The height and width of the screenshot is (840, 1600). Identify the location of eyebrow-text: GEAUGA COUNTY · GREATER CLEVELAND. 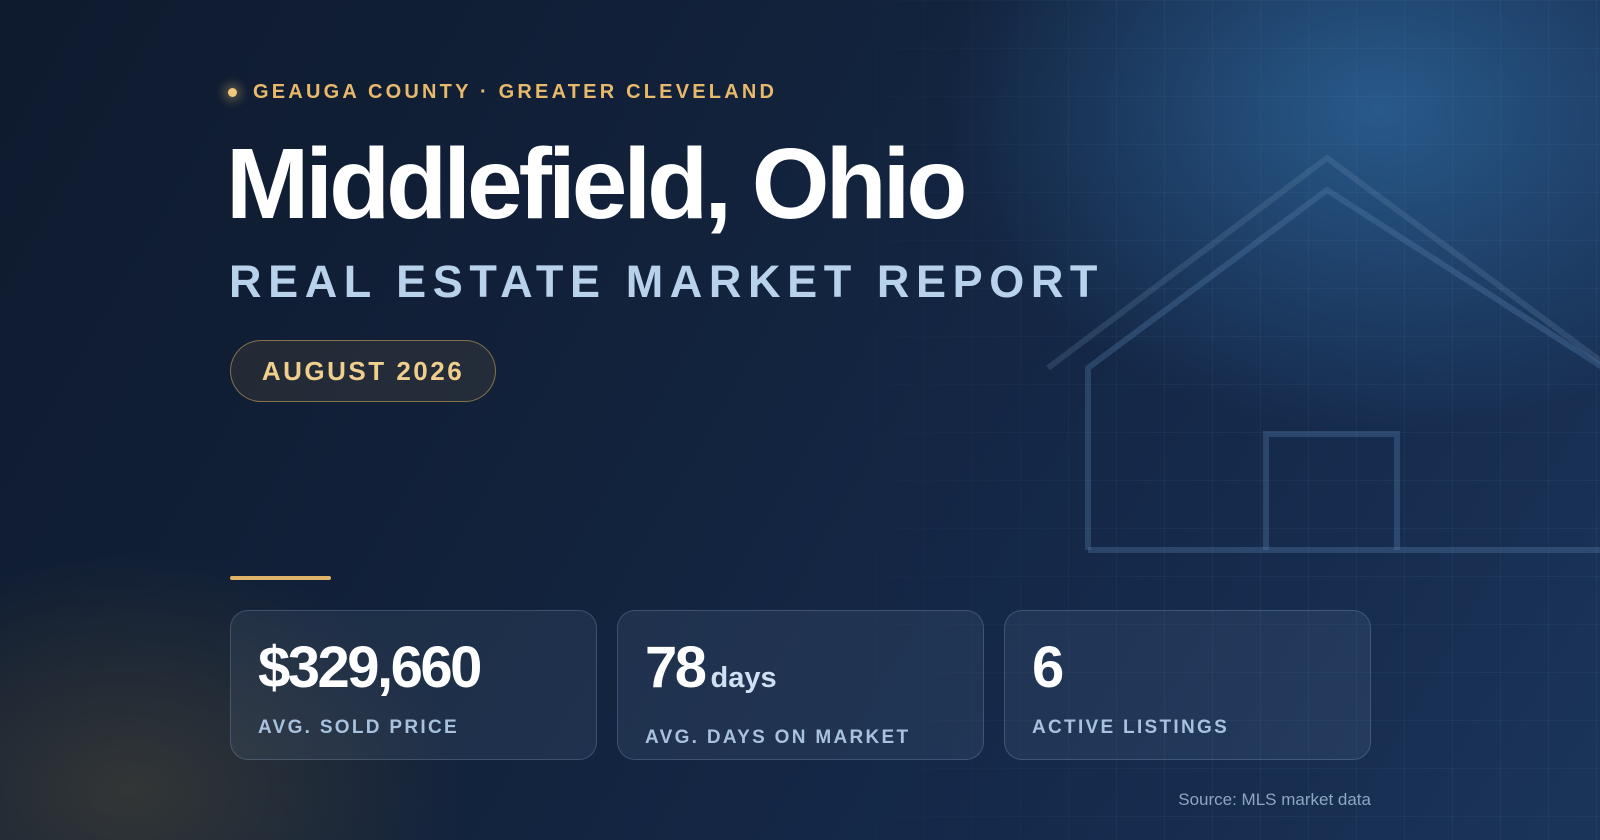
(515, 91).